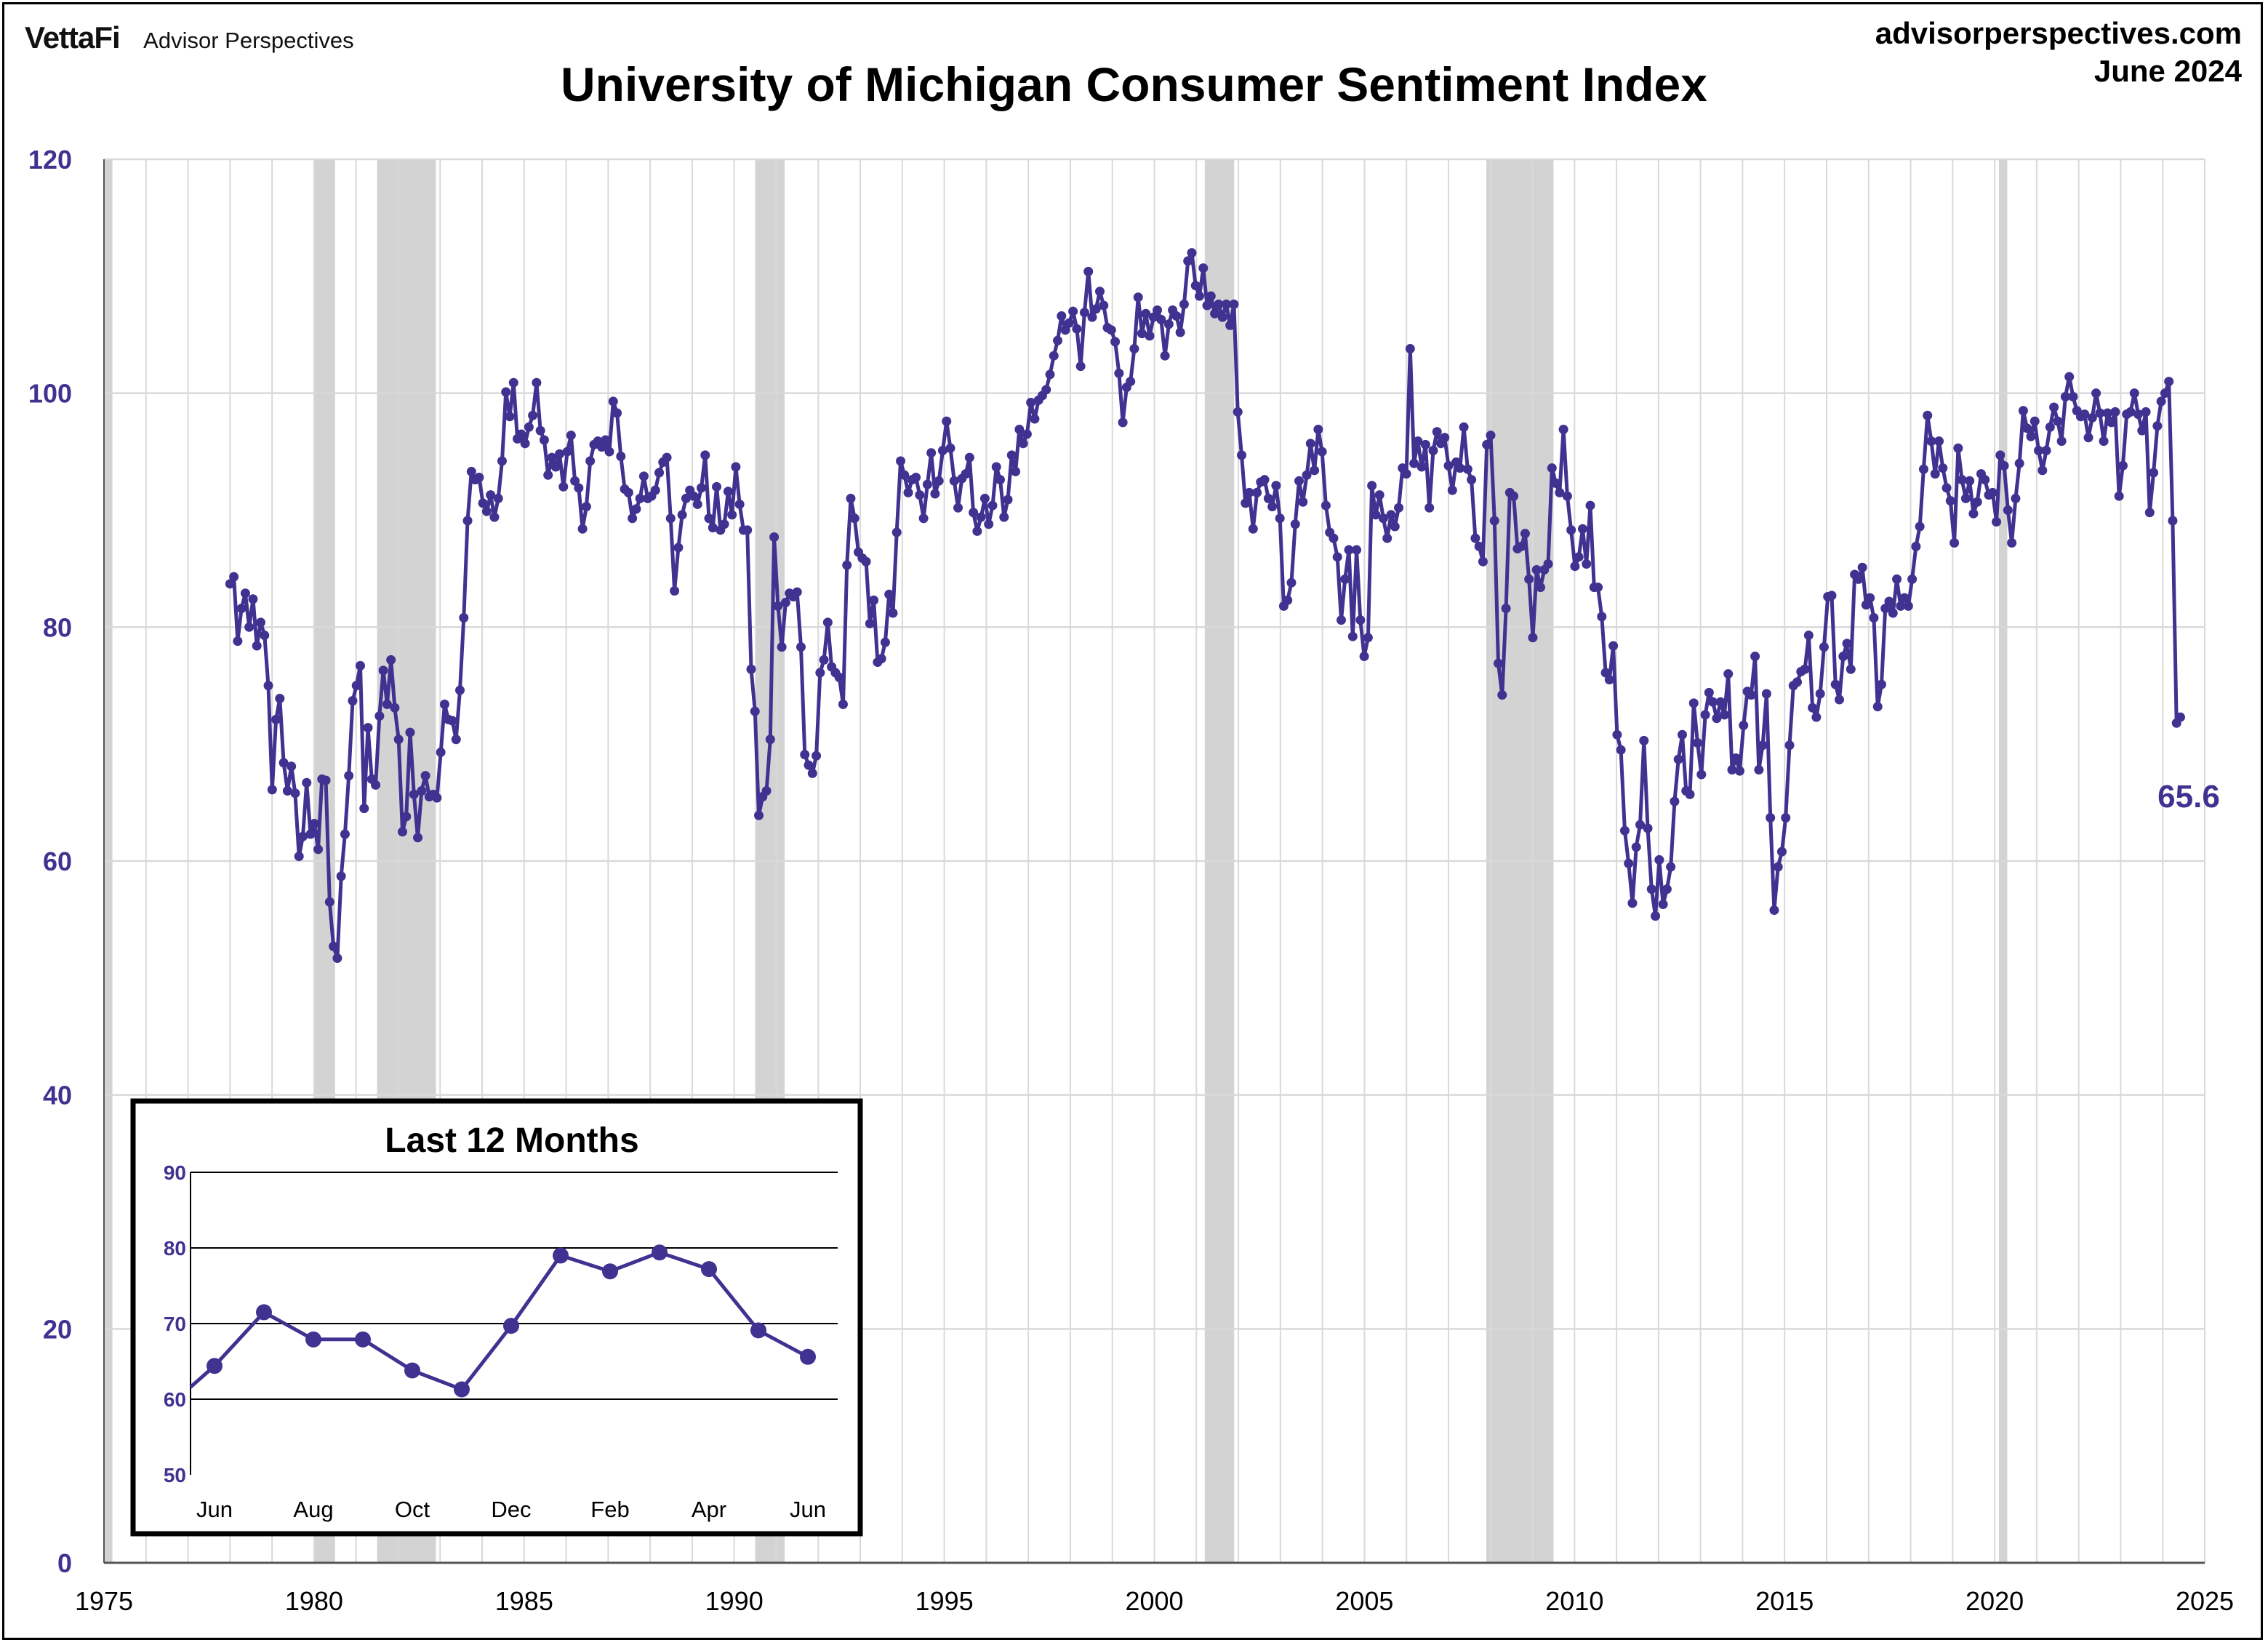  Describe the element at coordinates (2167, 71) in the screenshot. I see `report-date: June 2024` at that location.